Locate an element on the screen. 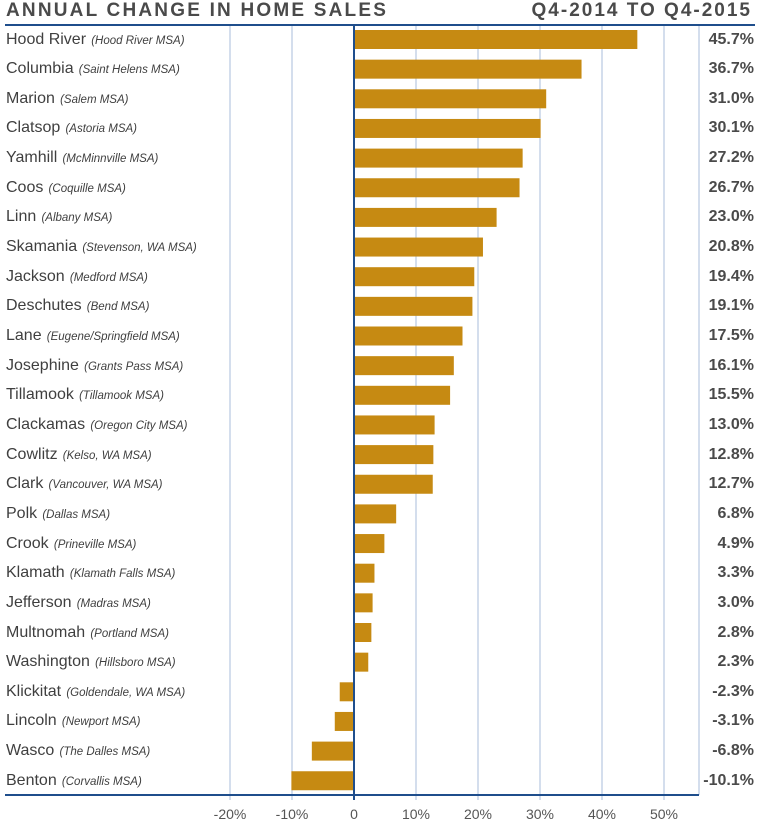 The height and width of the screenshot is (840, 760). county-name: Benton is located at coordinates (31, 780).